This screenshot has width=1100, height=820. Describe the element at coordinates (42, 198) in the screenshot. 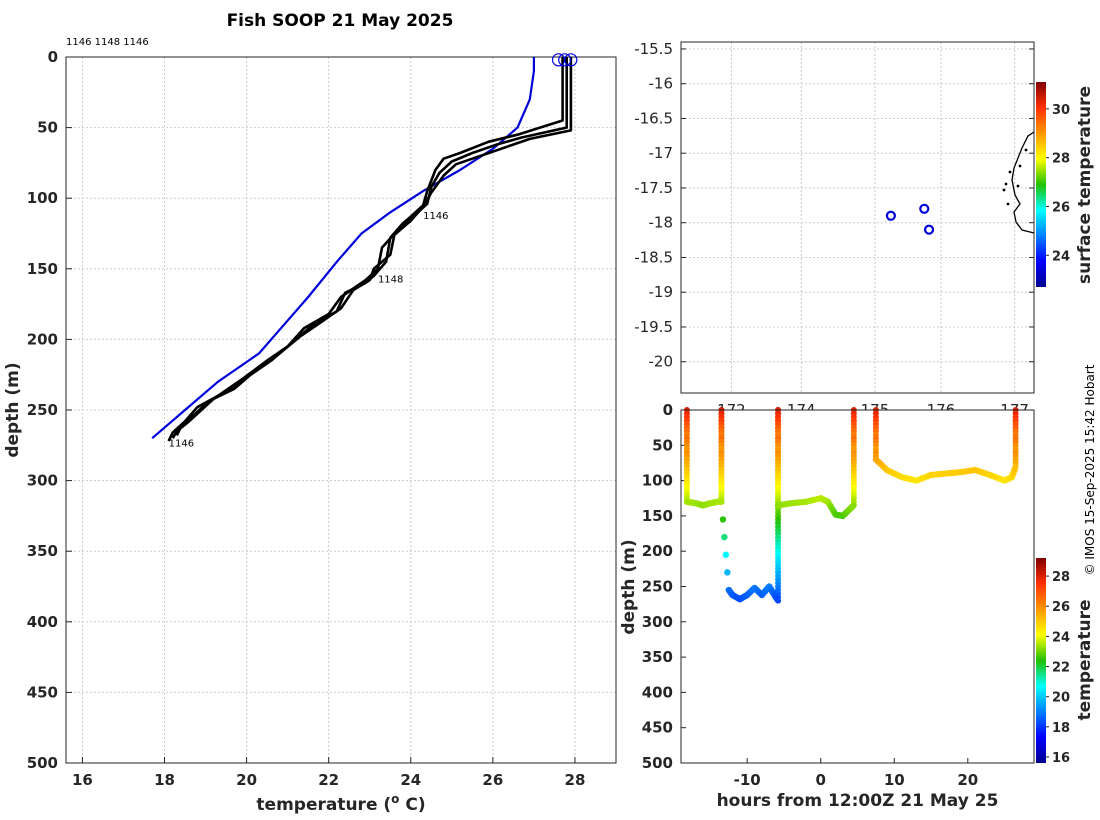

I see `y-tick-label: 100` at that location.